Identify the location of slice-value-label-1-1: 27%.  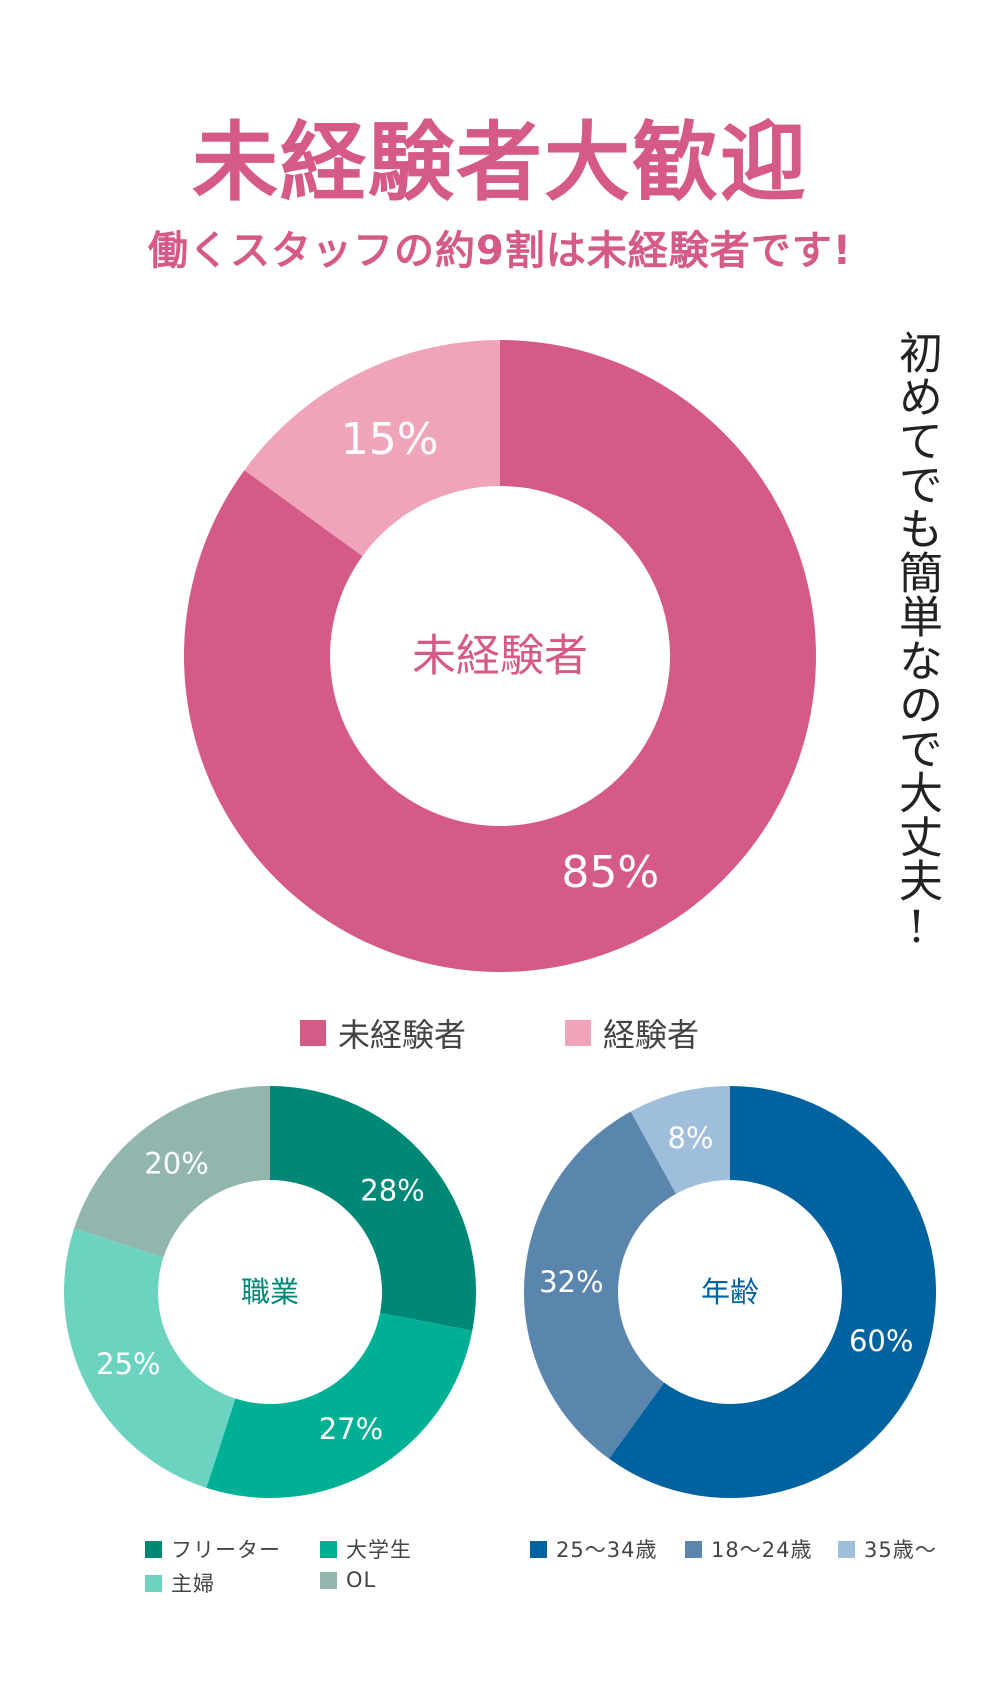
(351, 1429).